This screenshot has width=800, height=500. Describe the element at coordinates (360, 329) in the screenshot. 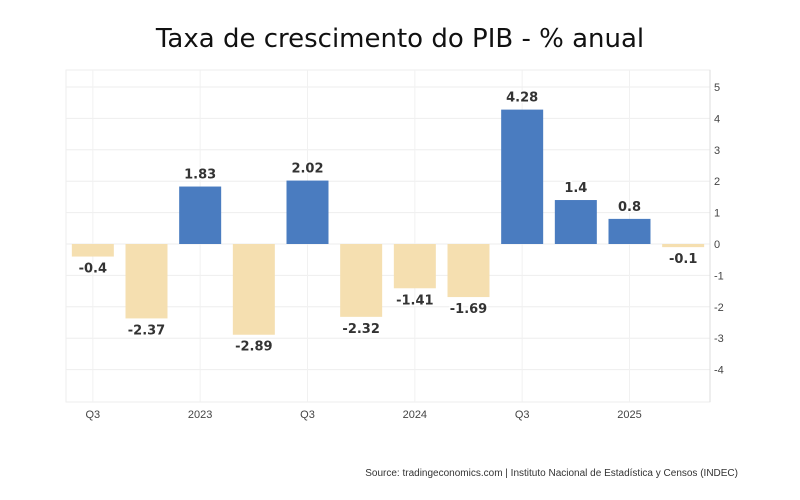

I see `value-label: -2.32` at that location.